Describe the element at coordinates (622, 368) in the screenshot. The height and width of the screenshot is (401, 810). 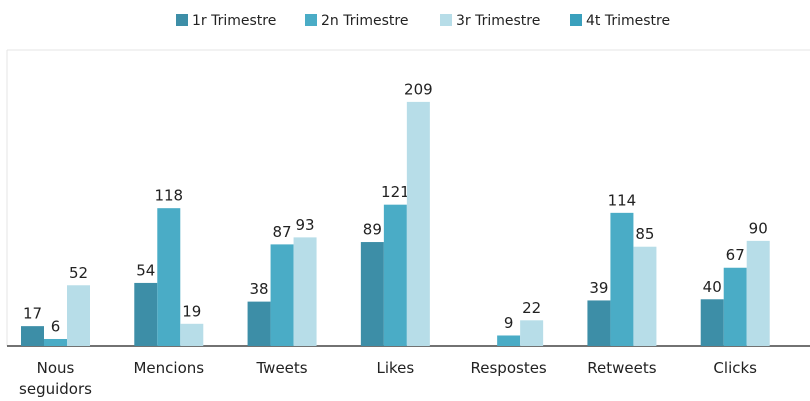
I see `x-tick-label: Retweets` at that location.